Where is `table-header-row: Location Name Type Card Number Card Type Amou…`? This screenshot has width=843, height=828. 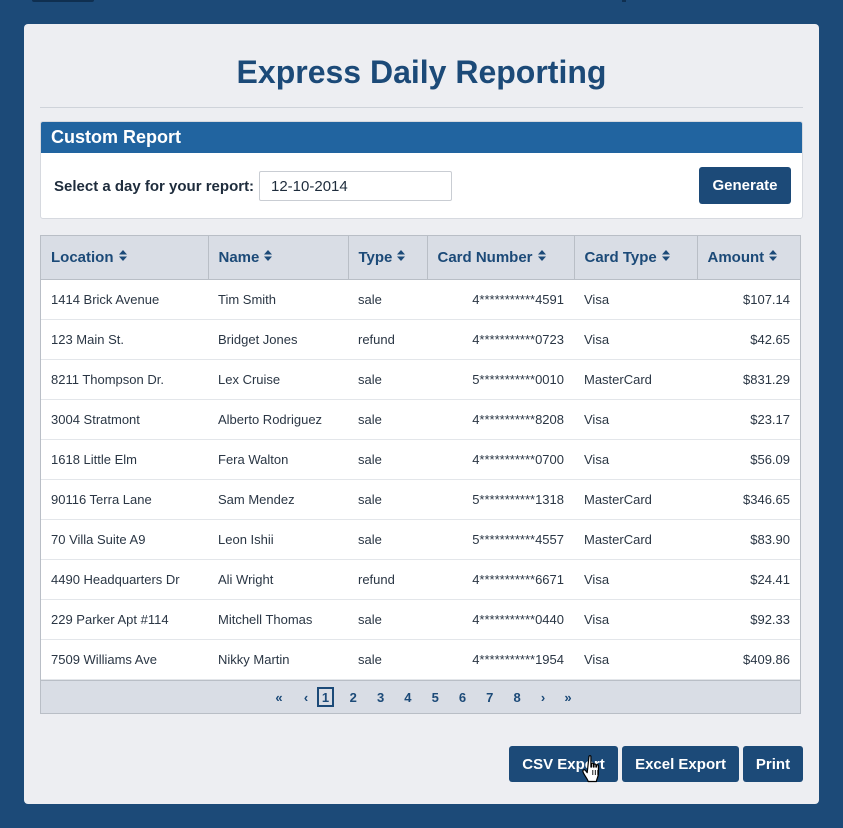 table-header-row: Location Name Type Card Number Card Type Amou… is located at coordinates (420, 258).